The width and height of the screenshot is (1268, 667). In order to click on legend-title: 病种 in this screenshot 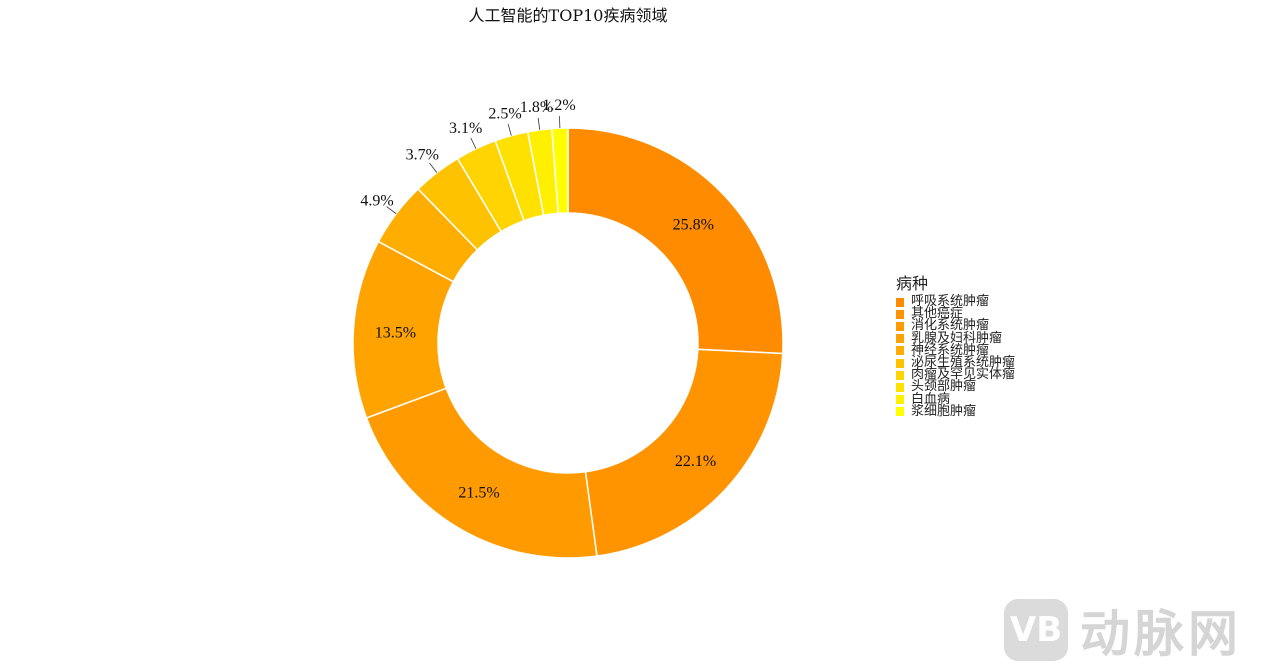, I will do `click(912, 283)`.